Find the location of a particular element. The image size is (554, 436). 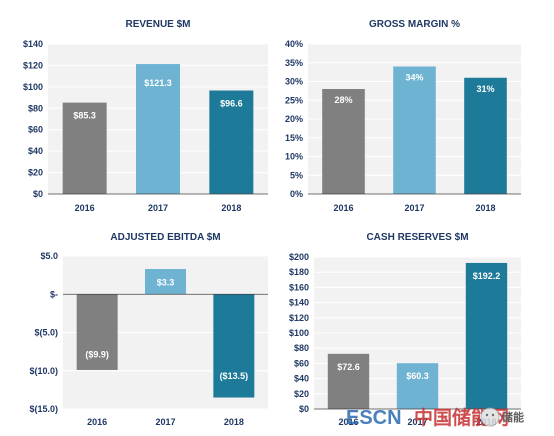

adjusted-ebitda-y-tick-label: $(5.0) is located at coordinates (46, 333).